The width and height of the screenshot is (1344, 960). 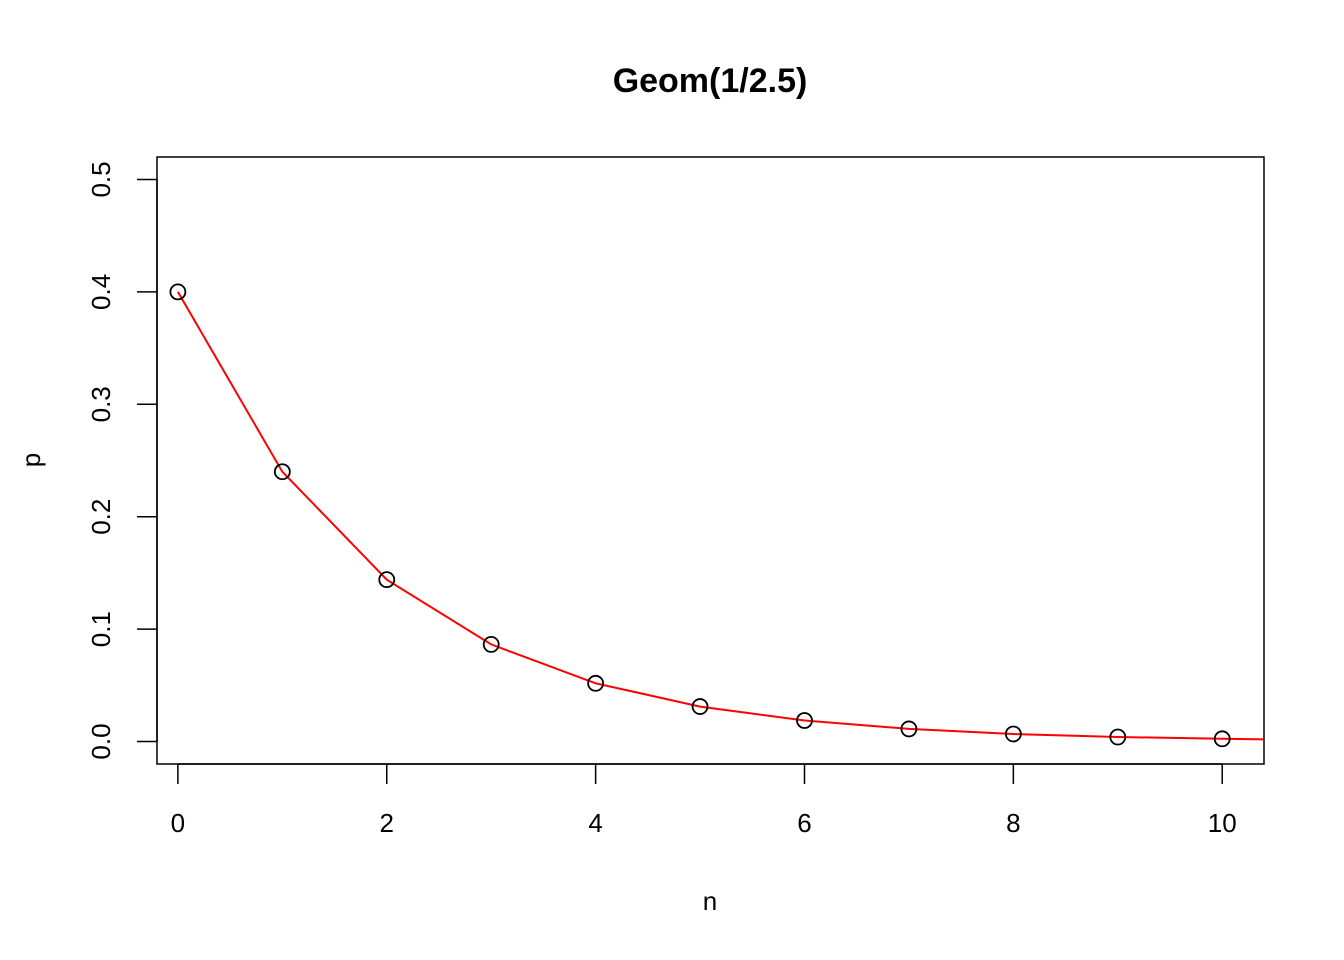 What do you see at coordinates (101, 179) in the screenshot?
I see `y-tick-label: 0.5` at bounding box center [101, 179].